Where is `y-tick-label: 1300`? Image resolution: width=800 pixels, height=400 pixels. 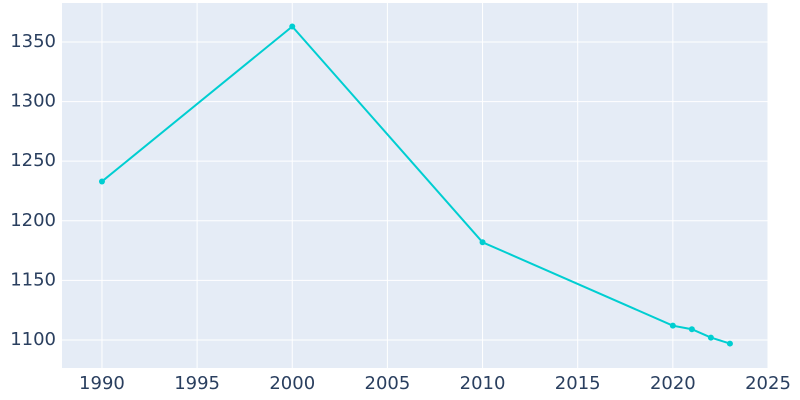
y-tick-label: 1300 is located at coordinates (33, 101).